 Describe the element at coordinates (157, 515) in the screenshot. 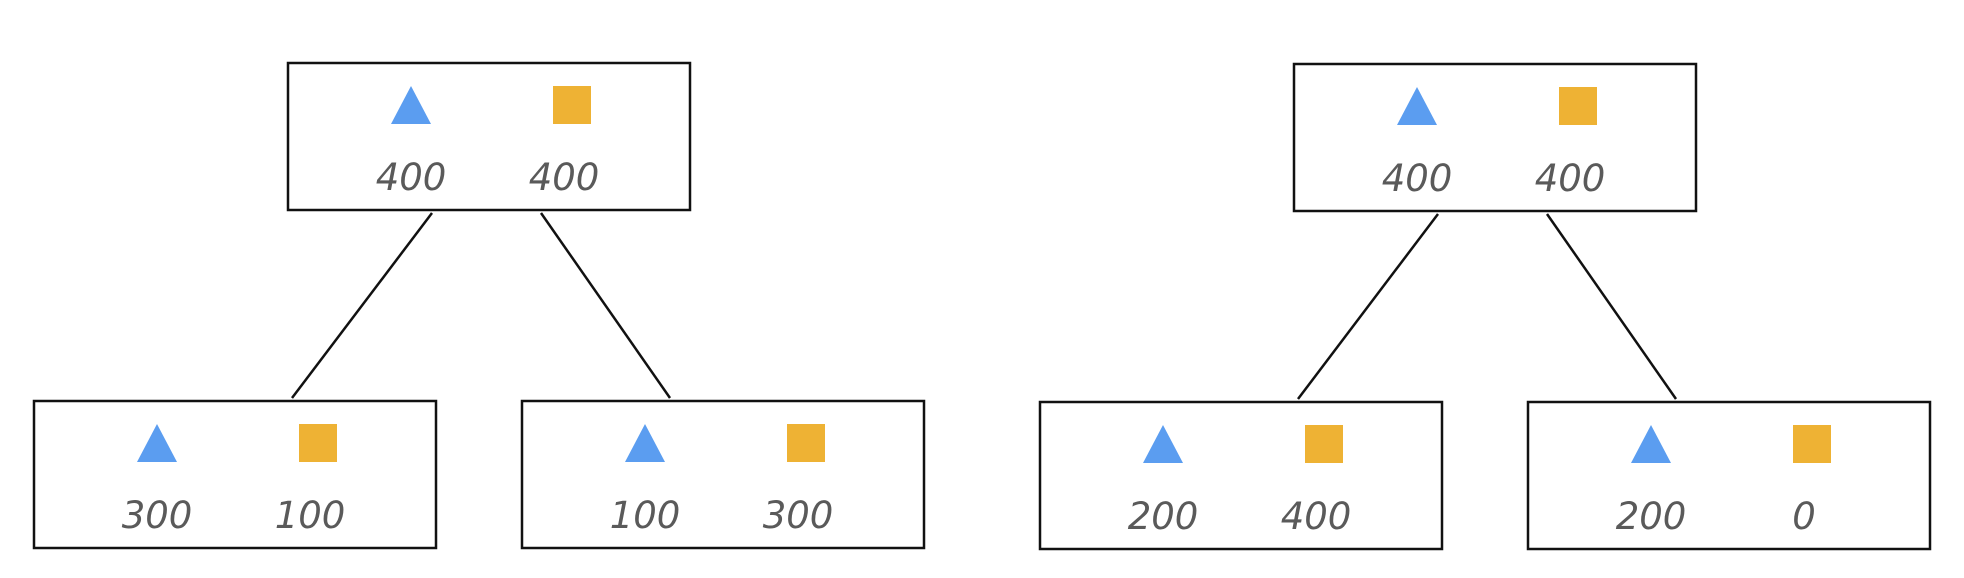

I see `triangle-count: 300` at that location.